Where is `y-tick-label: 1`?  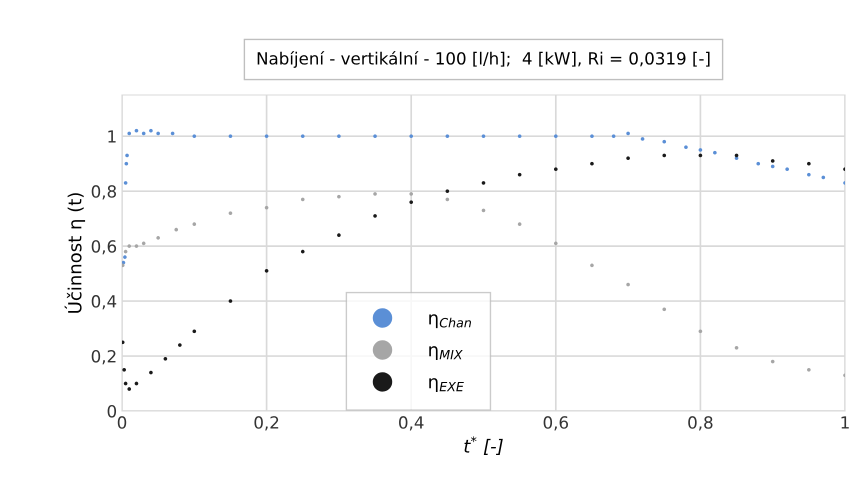 y-tick-label: 1 is located at coordinates (112, 136).